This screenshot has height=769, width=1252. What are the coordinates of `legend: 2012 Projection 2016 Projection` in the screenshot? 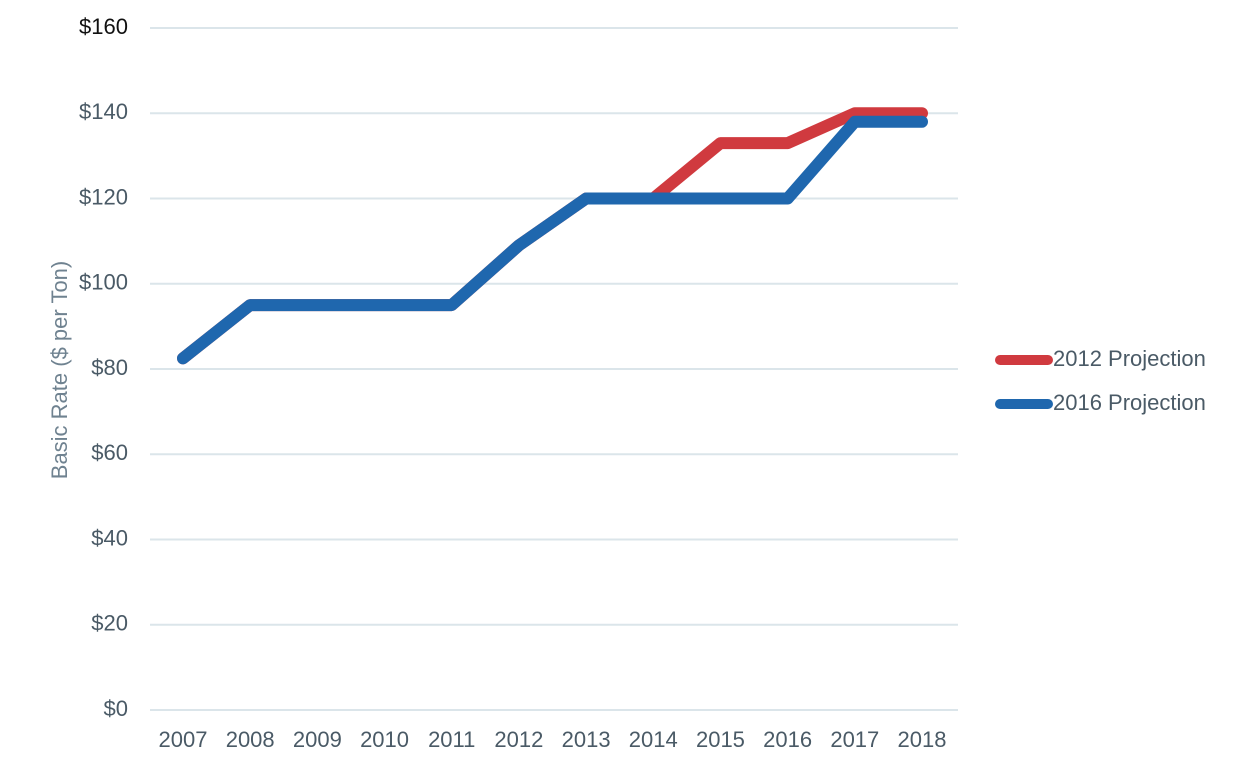 It's located at (1100, 380).